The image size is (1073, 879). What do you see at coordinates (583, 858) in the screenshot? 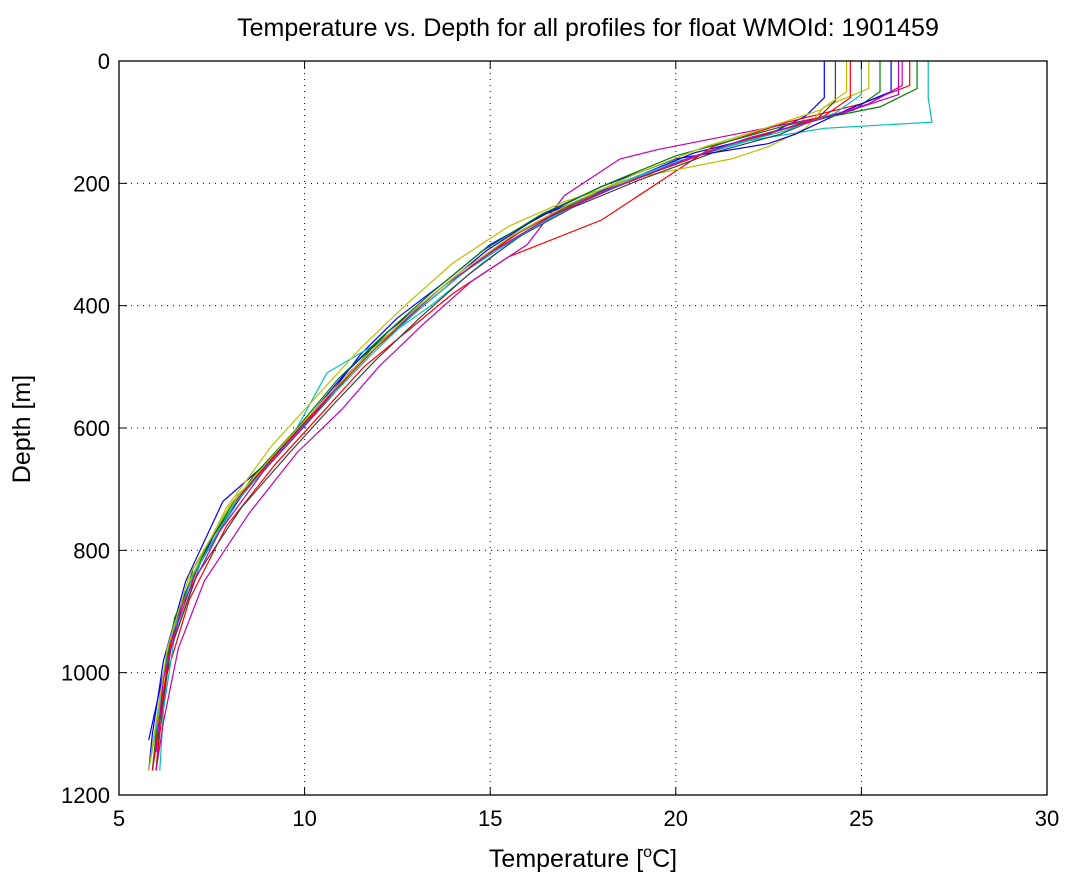
I see `x-axis-label: Temperature [oC]` at bounding box center [583, 858].